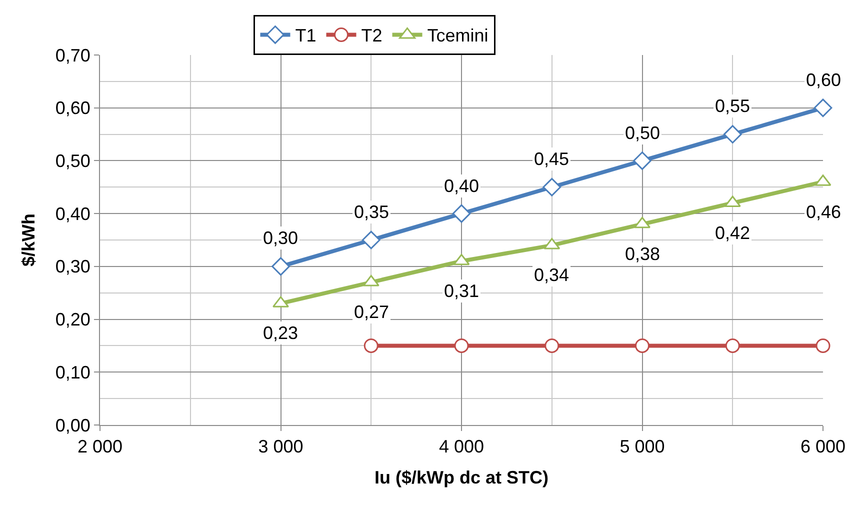 The image size is (858, 515). What do you see at coordinates (280, 238) in the screenshot?
I see `data-label: 0,30` at bounding box center [280, 238].